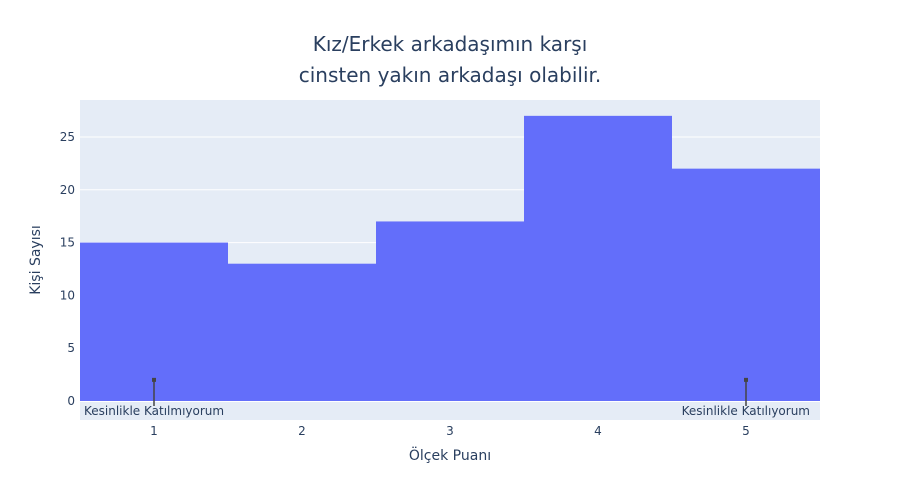 This screenshot has width=900, height=500. Describe the element at coordinates (450, 455) in the screenshot. I see `x-axis-title: Ölçek Puanı` at that location.